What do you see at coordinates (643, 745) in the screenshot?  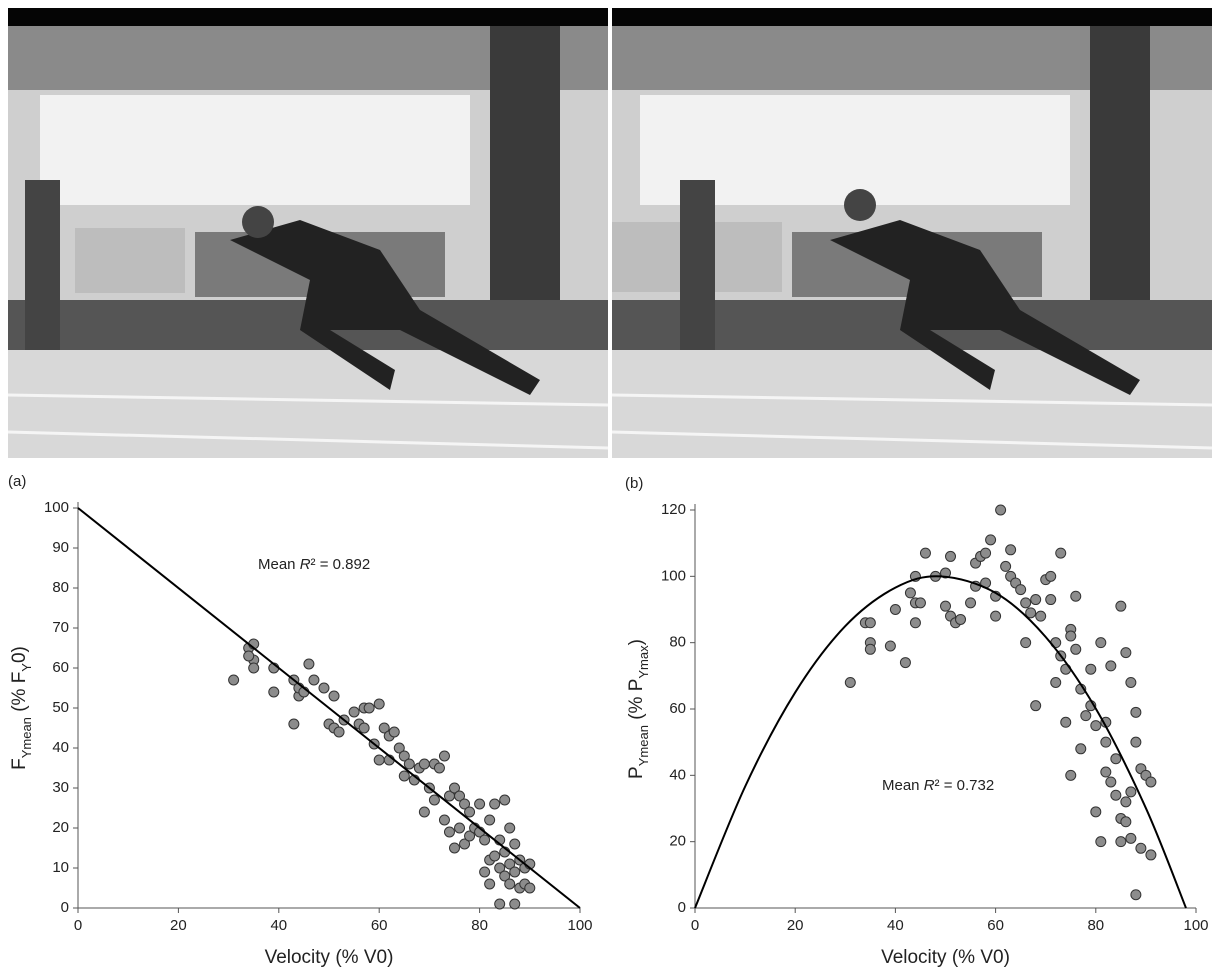 I see `text-part: Ymean` at bounding box center [643, 745].